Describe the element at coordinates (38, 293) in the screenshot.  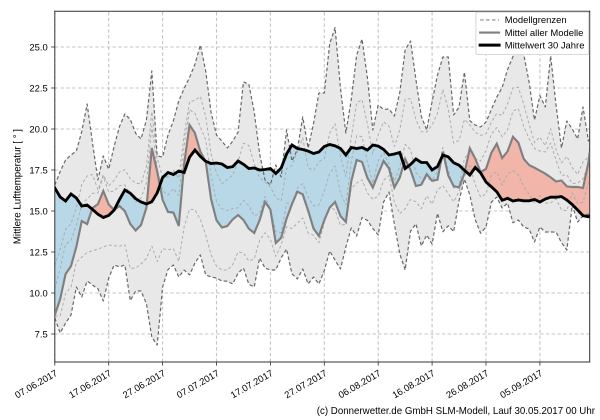
I see `svg-text: 10.0` at that location.